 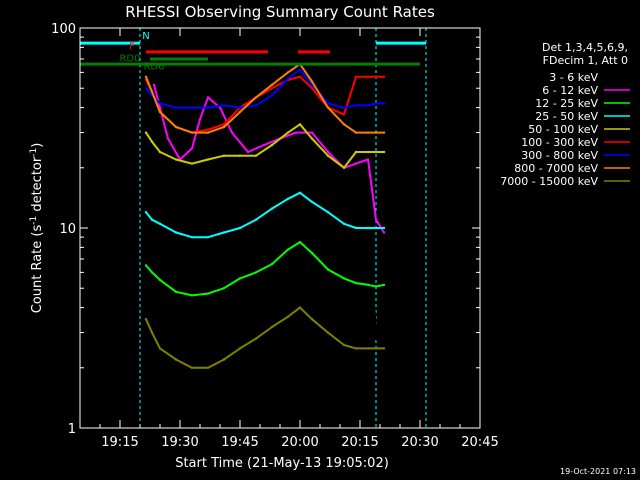 I want to click on y-tick-label-1: 10, so click(x=67, y=229).